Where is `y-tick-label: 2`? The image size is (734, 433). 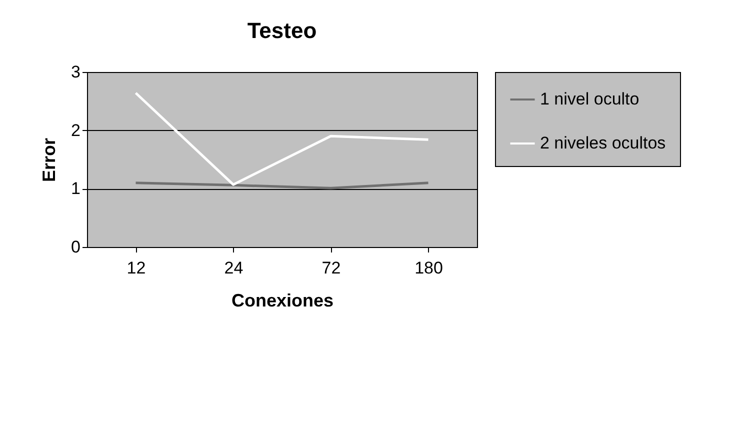
y-tick-label: 2 is located at coordinates (75, 130).